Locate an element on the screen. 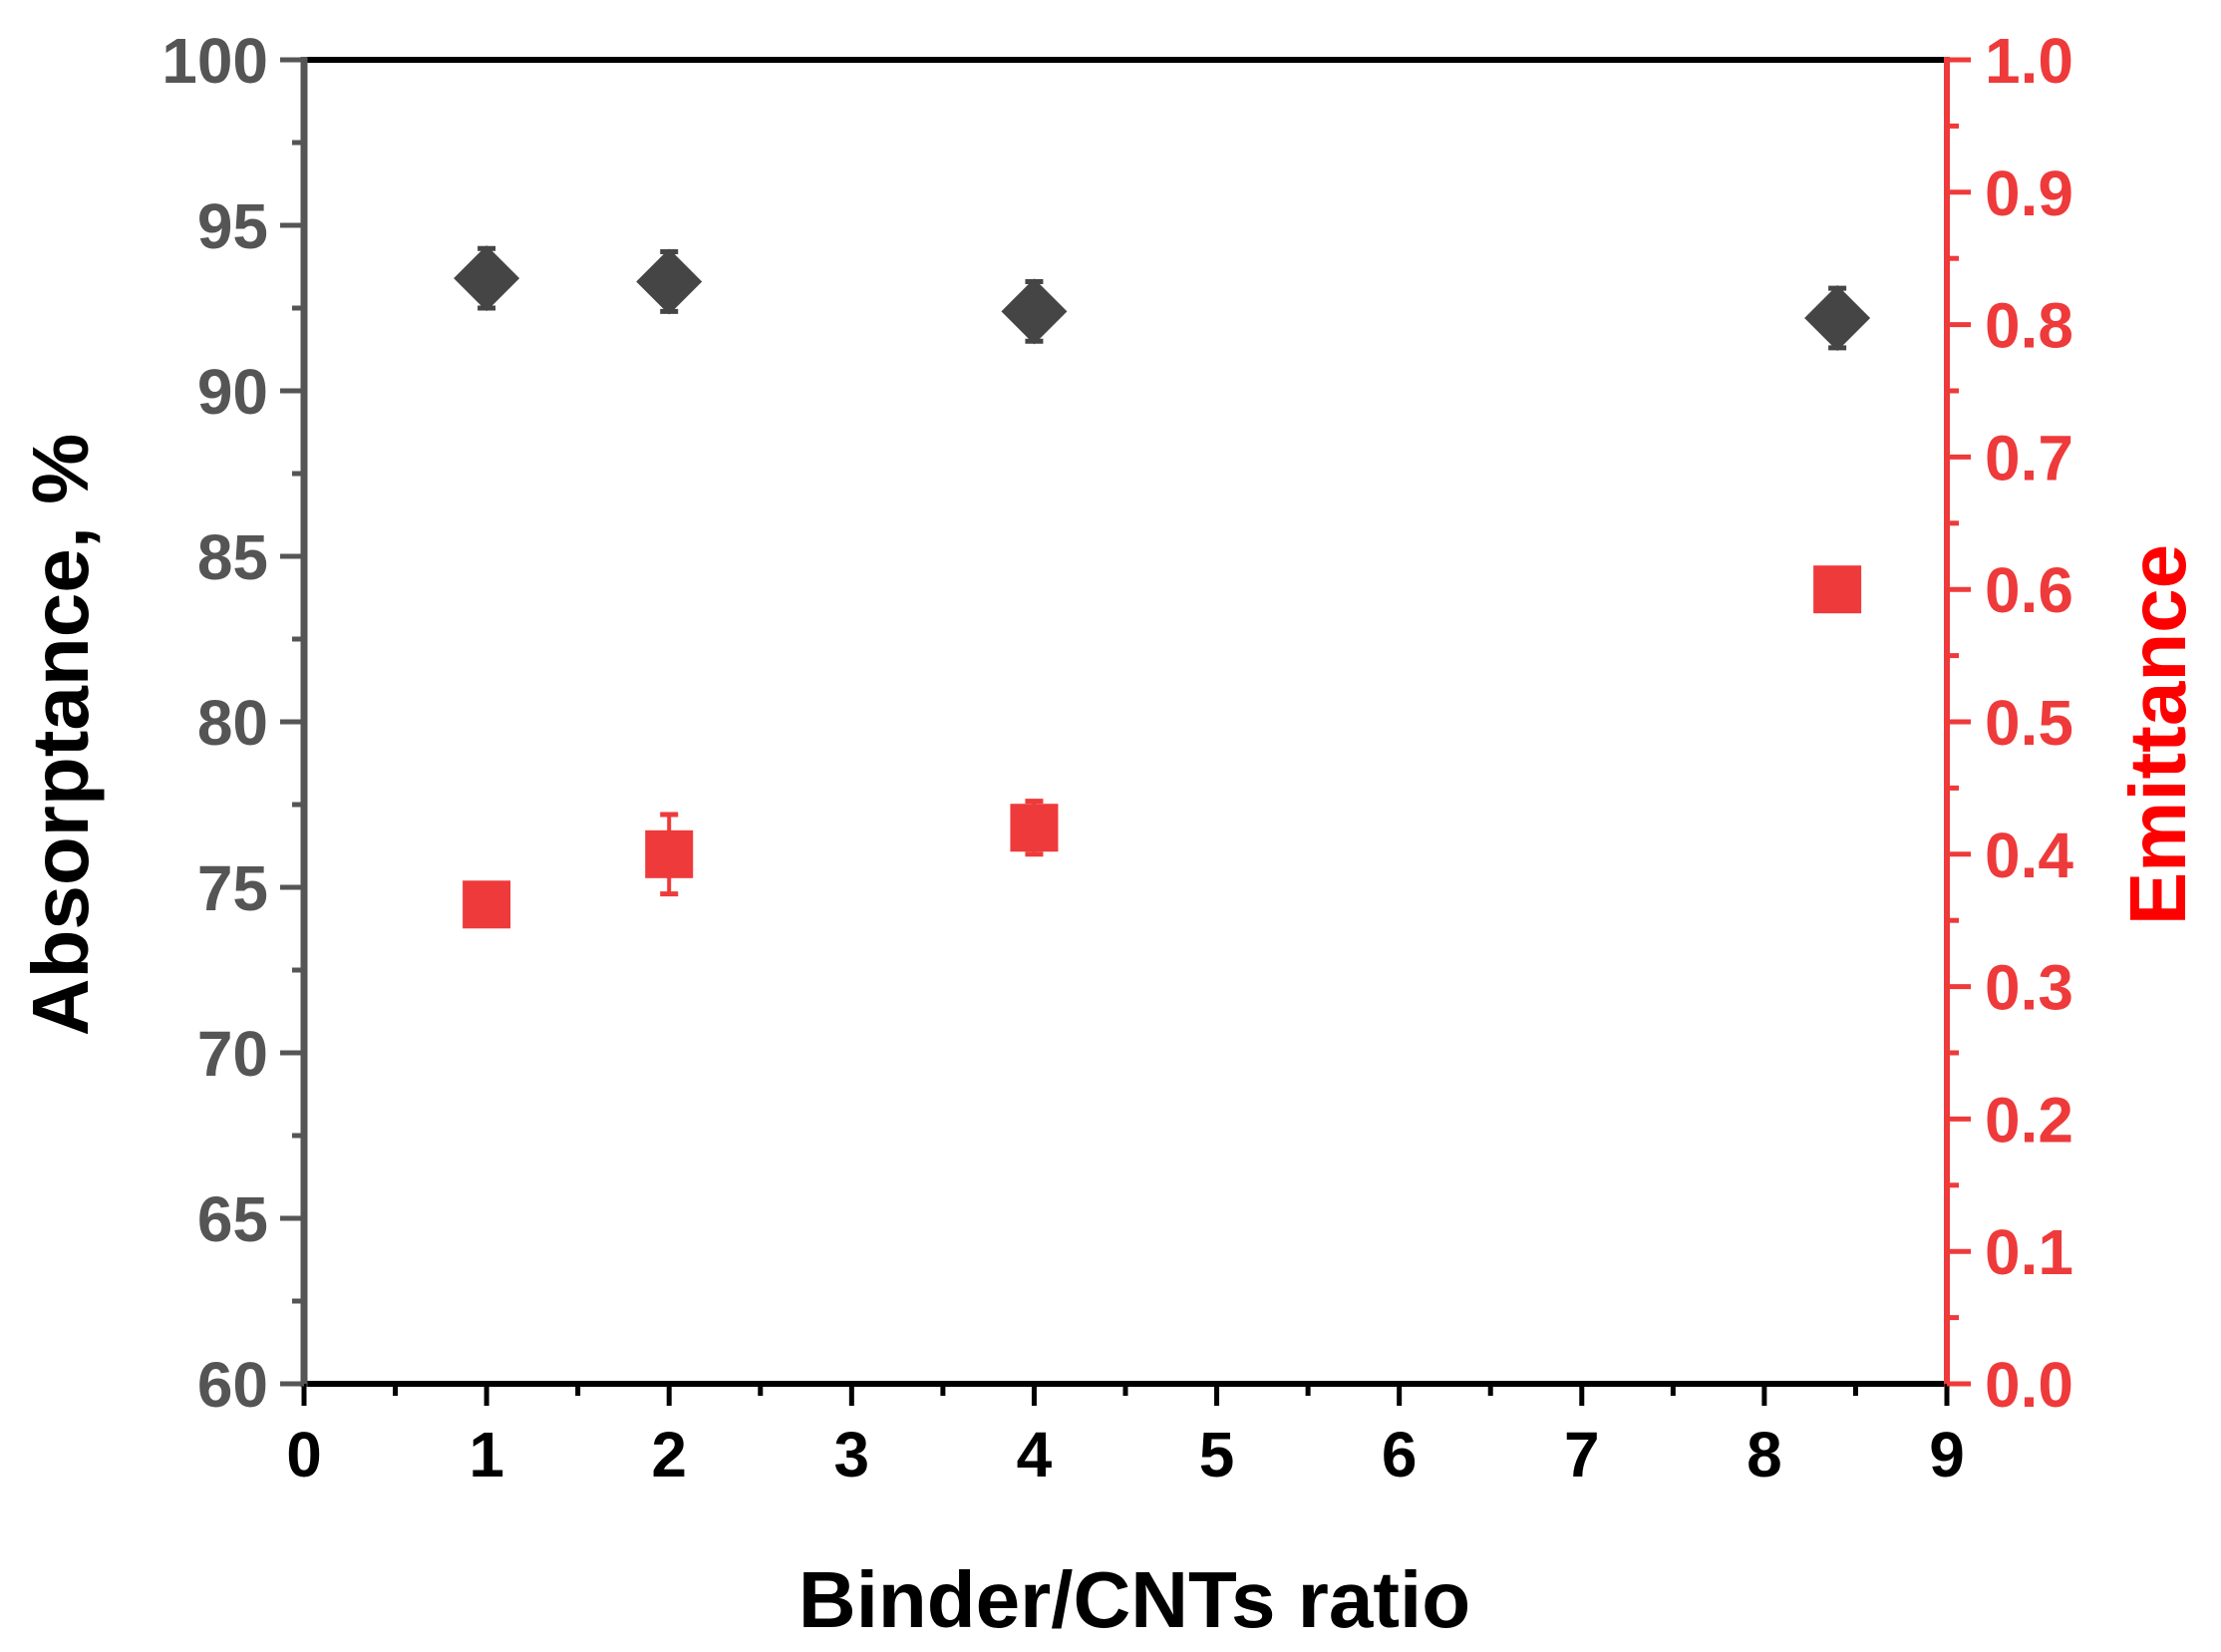 Image resolution: width=2221 pixels, height=1652 pixels. x-tick-label: 2 is located at coordinates (669, 1454).